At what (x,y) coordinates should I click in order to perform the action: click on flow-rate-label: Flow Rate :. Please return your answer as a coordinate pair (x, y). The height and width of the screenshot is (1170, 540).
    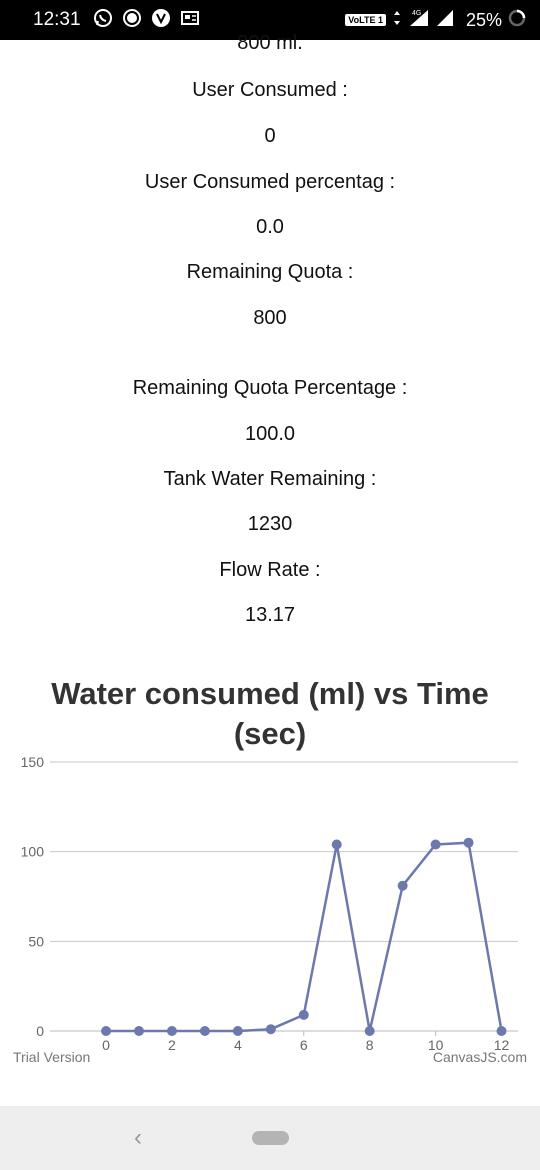
    Looking at the image, I should click on (270, 570).